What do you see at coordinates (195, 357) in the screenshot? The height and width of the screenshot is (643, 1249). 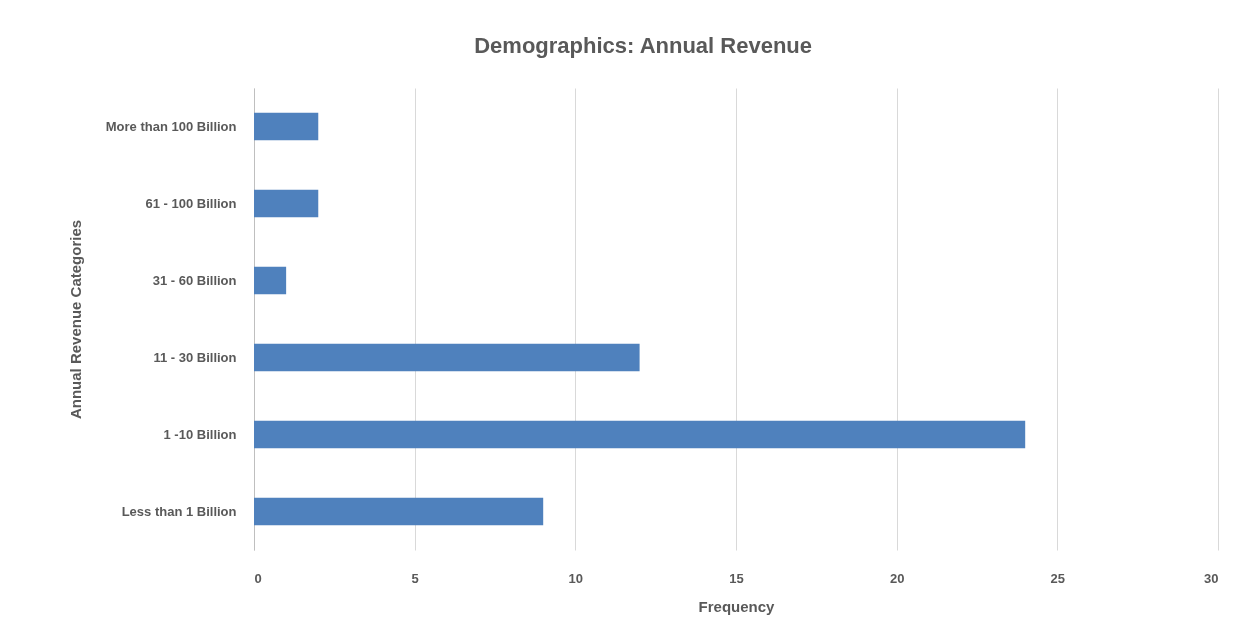 I see `y-tick-label: 11 - 30 Billion` at bounding box center [195, 357].